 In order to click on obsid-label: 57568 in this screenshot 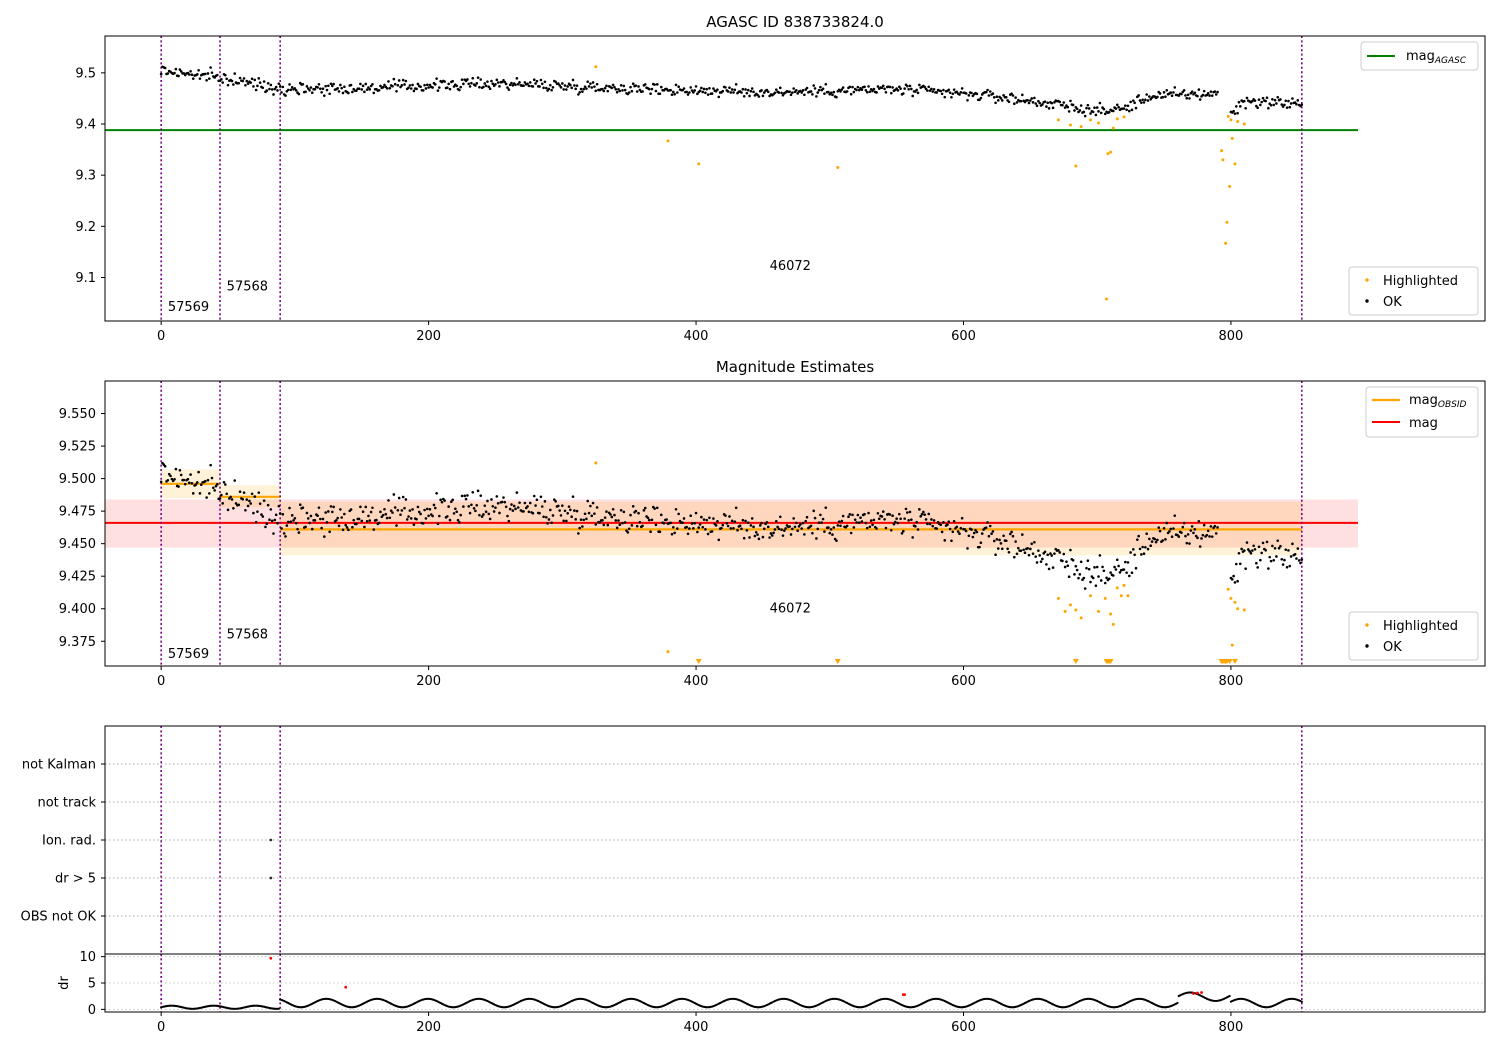, I will do `click(247, 286)`.